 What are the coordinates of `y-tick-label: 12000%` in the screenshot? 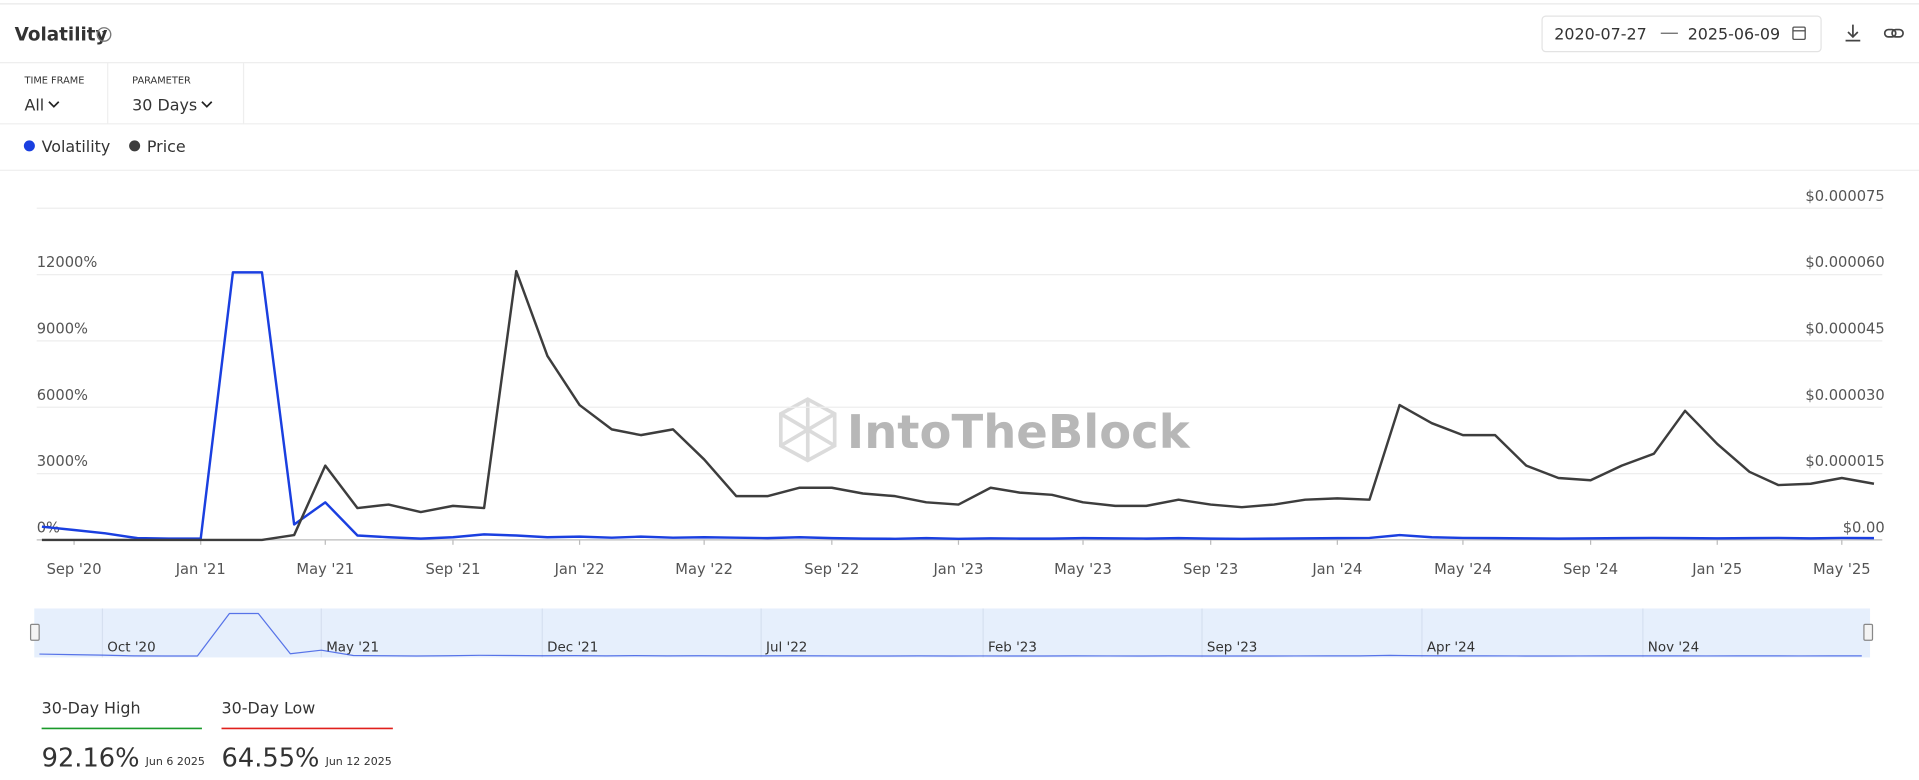 It's located at (67, 262).